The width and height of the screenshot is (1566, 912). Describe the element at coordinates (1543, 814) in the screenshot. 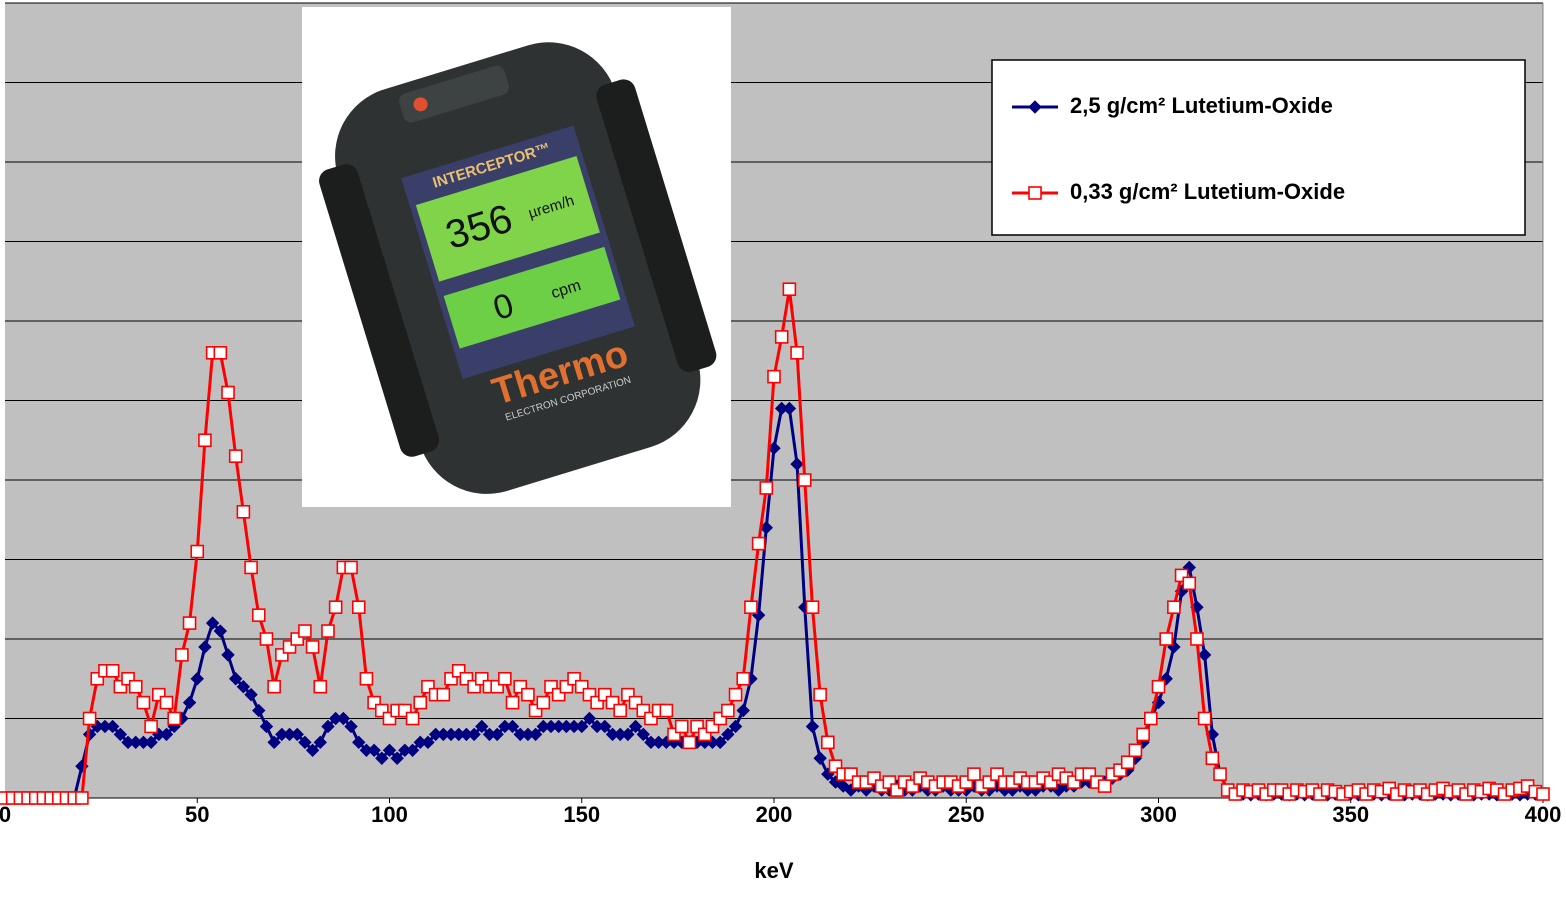

I see `x-tick-label: 400` at that location.